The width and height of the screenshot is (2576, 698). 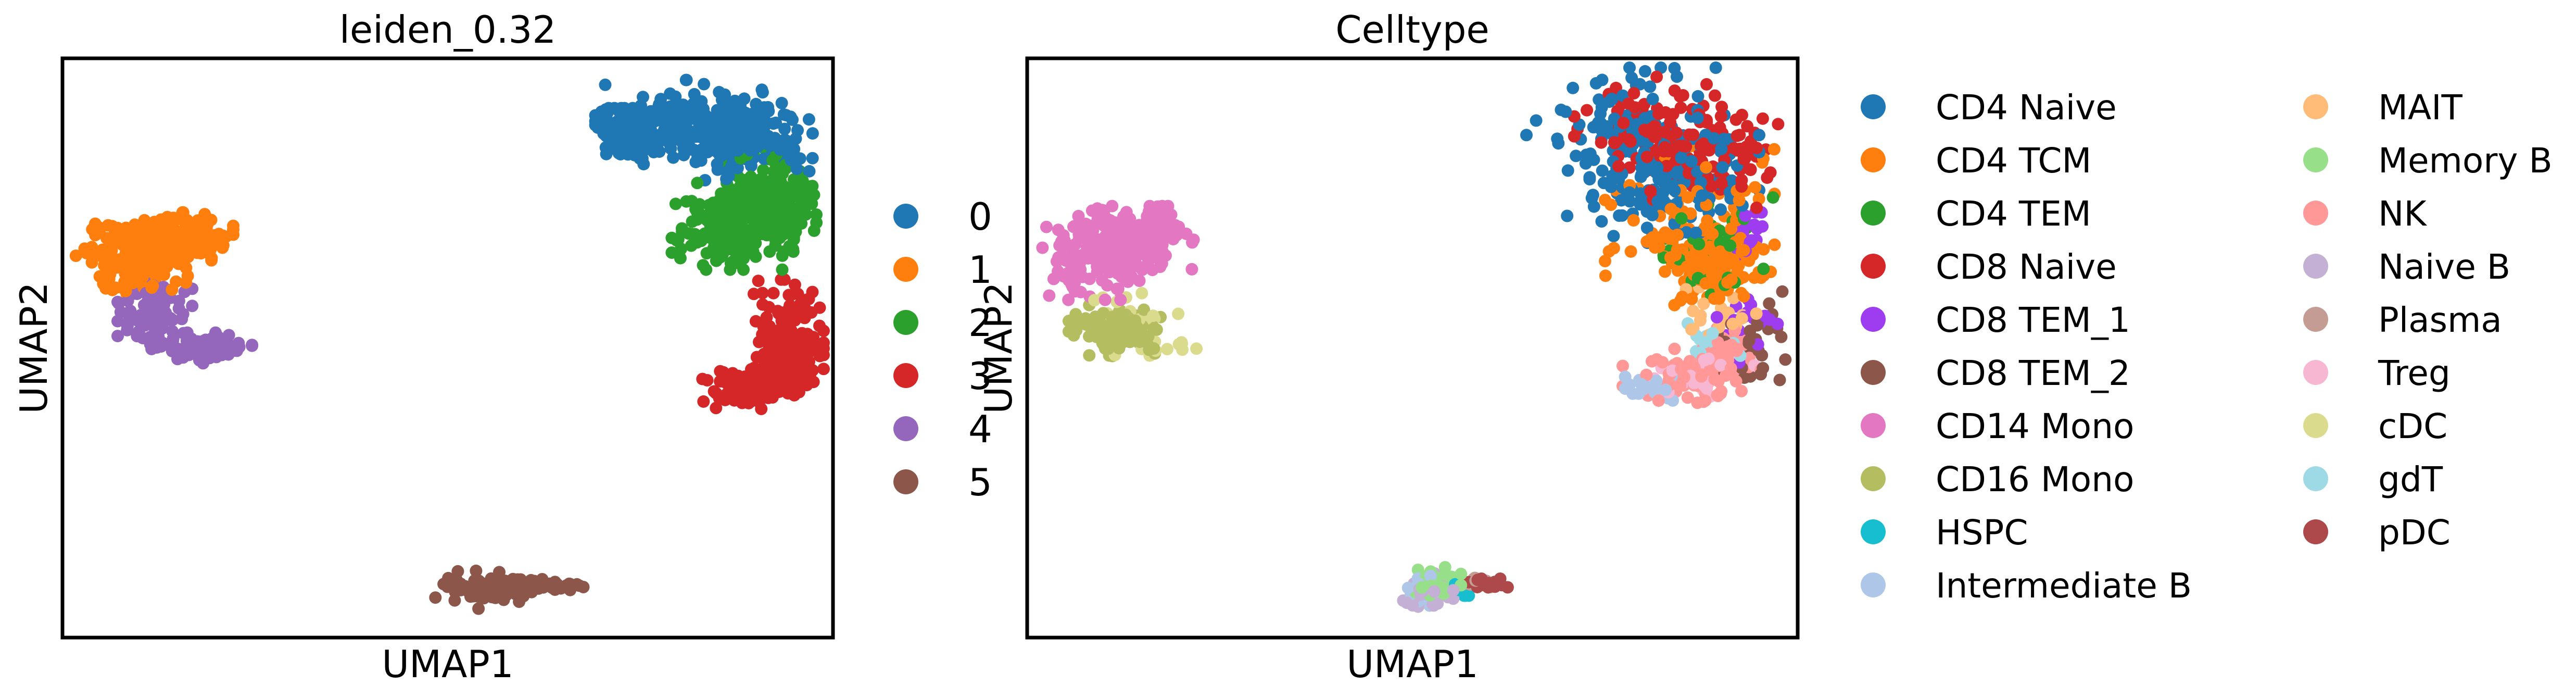 What do you see at coordinates (2013, 214) in the screenshot?
I see `legend-label: CD4 TEM` at bounding box center [2013, 214].